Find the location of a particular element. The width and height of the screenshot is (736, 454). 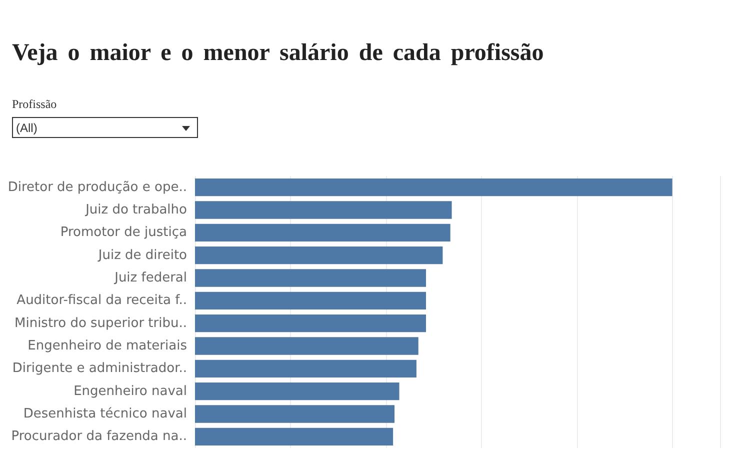

text: (All) is located at coordinates (27, 128).